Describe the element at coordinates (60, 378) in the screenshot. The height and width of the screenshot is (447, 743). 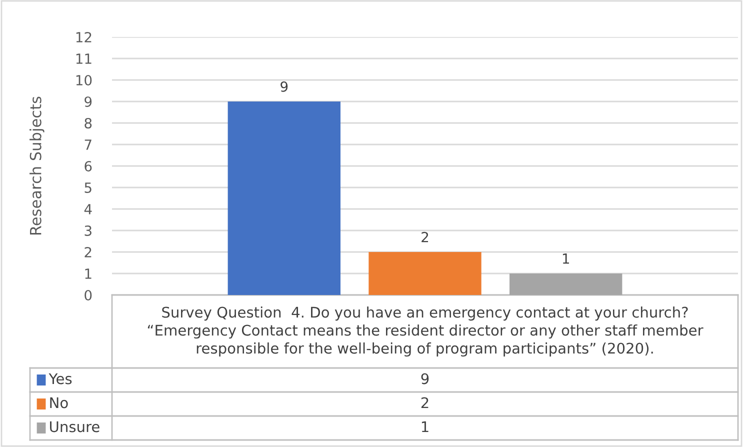
I see `legend-label: Yes` at that location.